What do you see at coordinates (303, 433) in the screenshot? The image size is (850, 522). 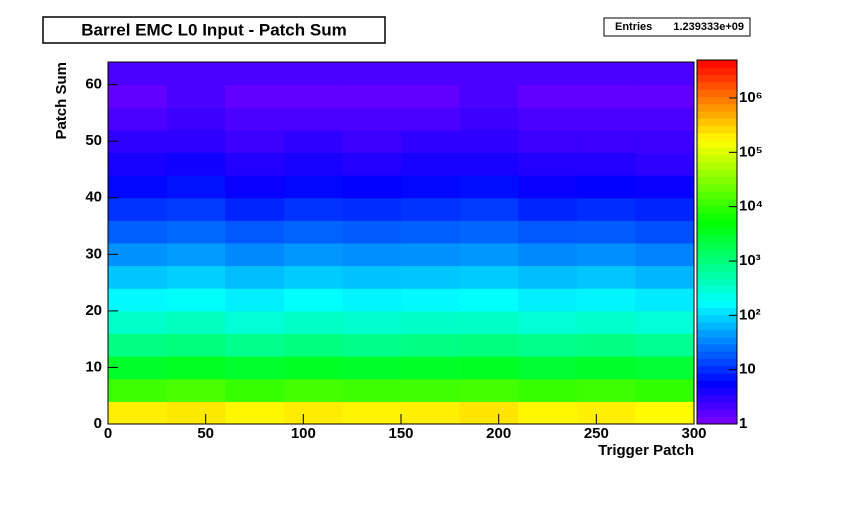 I see `x-tick-label: 100` at bounding box center [303, 433].